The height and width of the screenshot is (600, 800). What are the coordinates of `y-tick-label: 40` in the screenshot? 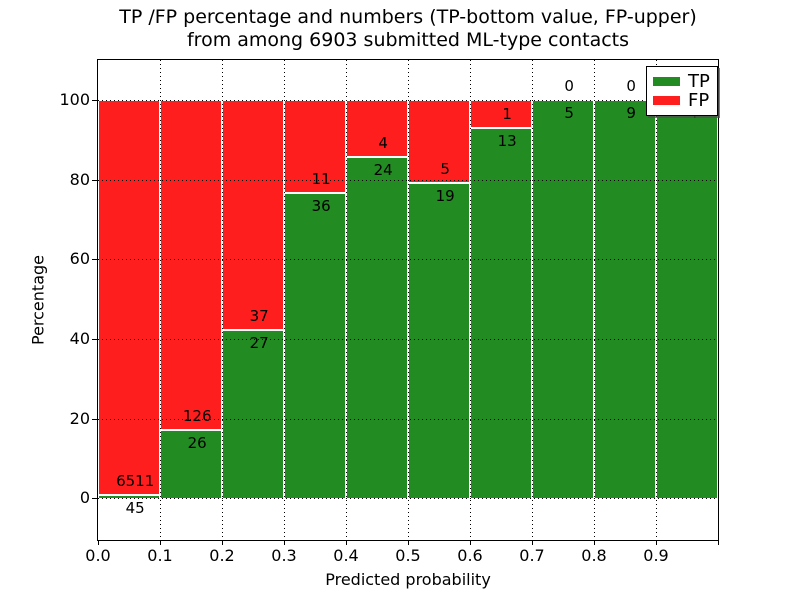 It's located at (79, 338).